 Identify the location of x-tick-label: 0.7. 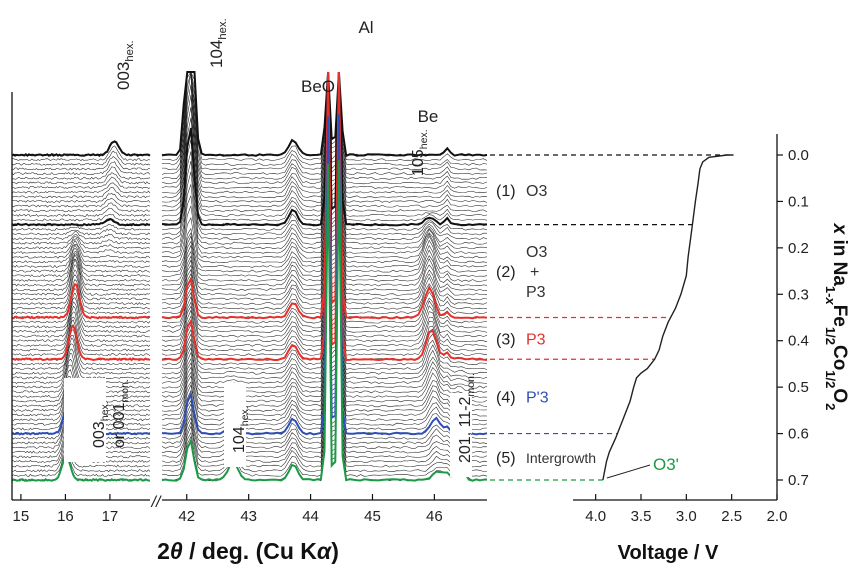
(798, 480).